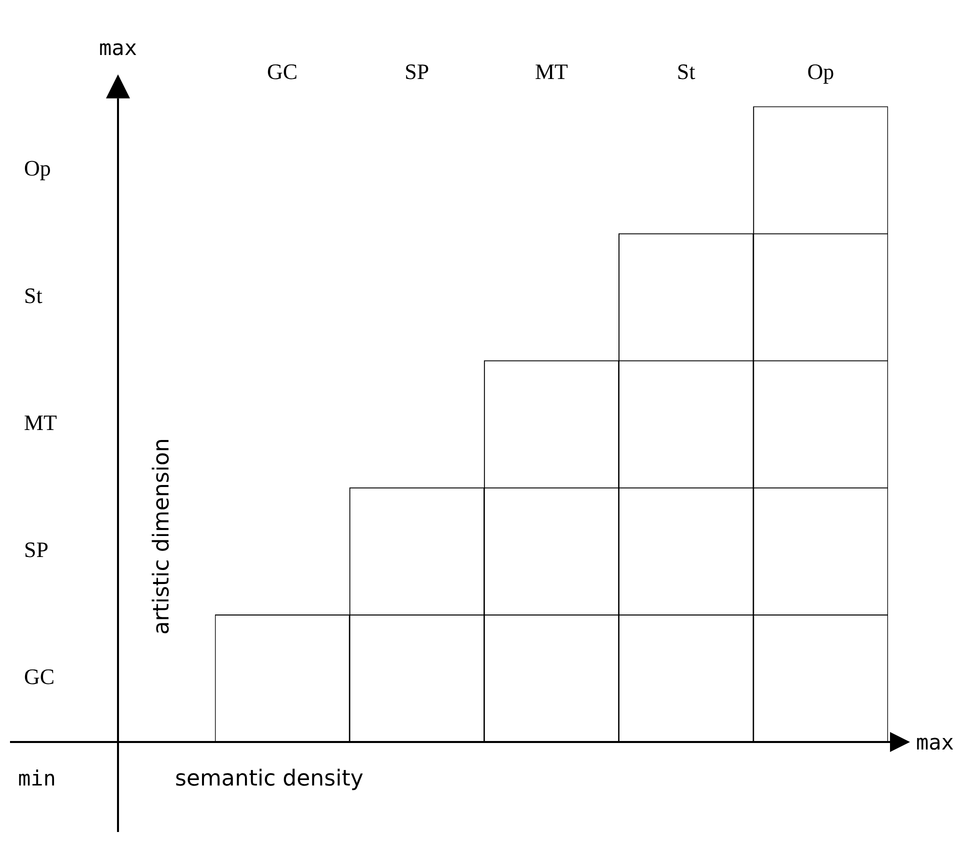  Describe the element at coordinates (37, 168) in the screenshot. I see `text: Op` at that location.